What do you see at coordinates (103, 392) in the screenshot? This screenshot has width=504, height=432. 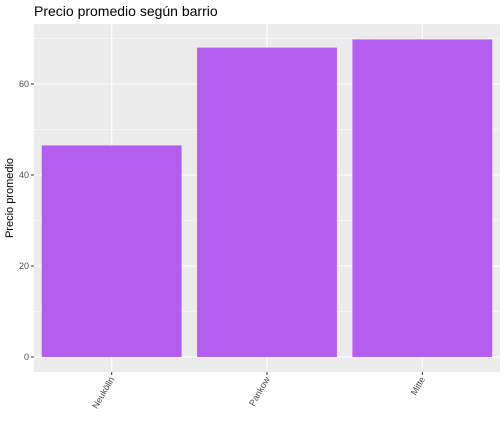 I see `x-tick-label: Neukölln` at bounding box center [103, 392].